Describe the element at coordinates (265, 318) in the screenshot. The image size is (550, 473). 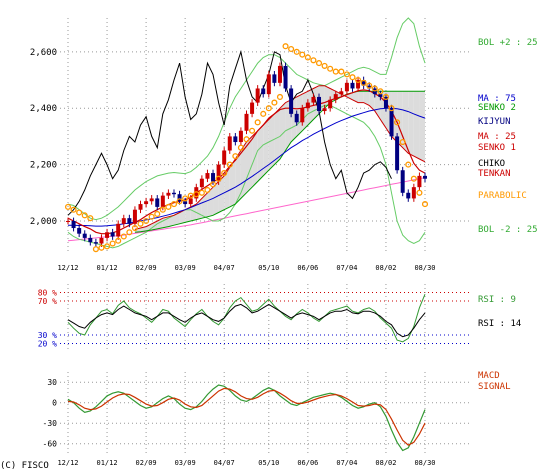
I see `rsi-gridlines` at that location.